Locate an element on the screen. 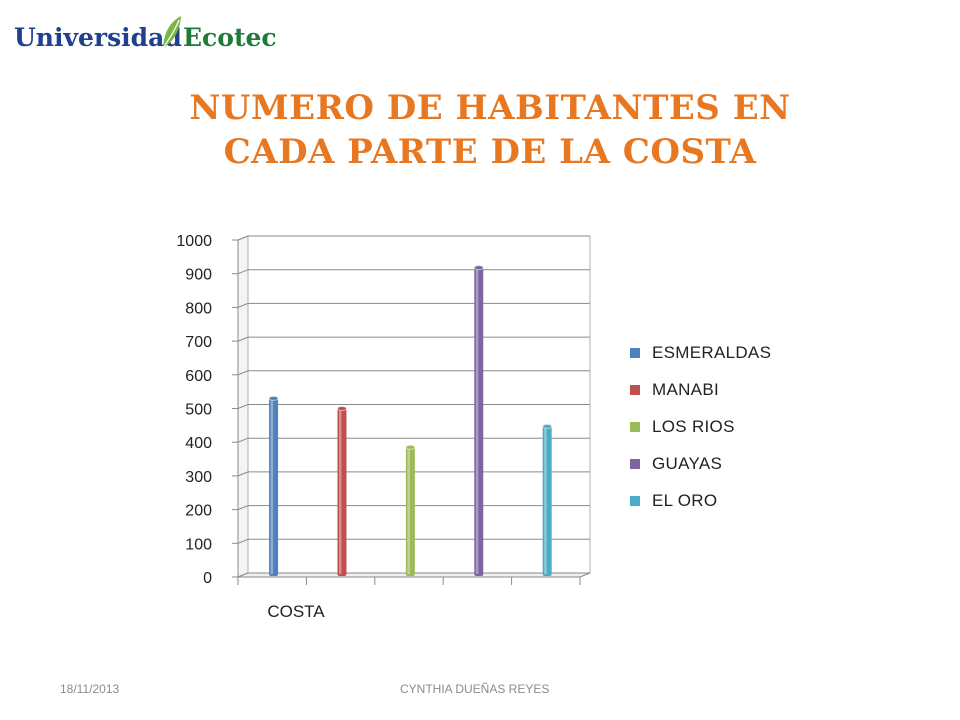 The width and height of the screenshot is (960, 720). y-tick-label: 400 is located at coordinates (198, 443).